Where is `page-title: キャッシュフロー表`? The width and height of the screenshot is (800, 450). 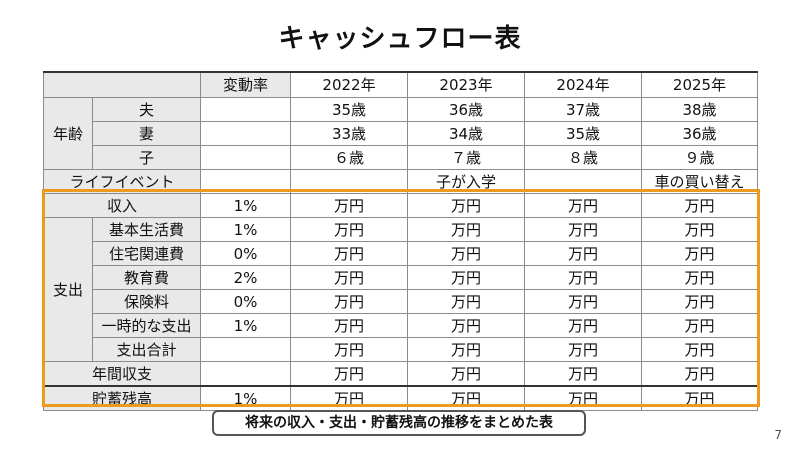
page-title: キャッシュフロー表 is located at coordinates (400, 39).